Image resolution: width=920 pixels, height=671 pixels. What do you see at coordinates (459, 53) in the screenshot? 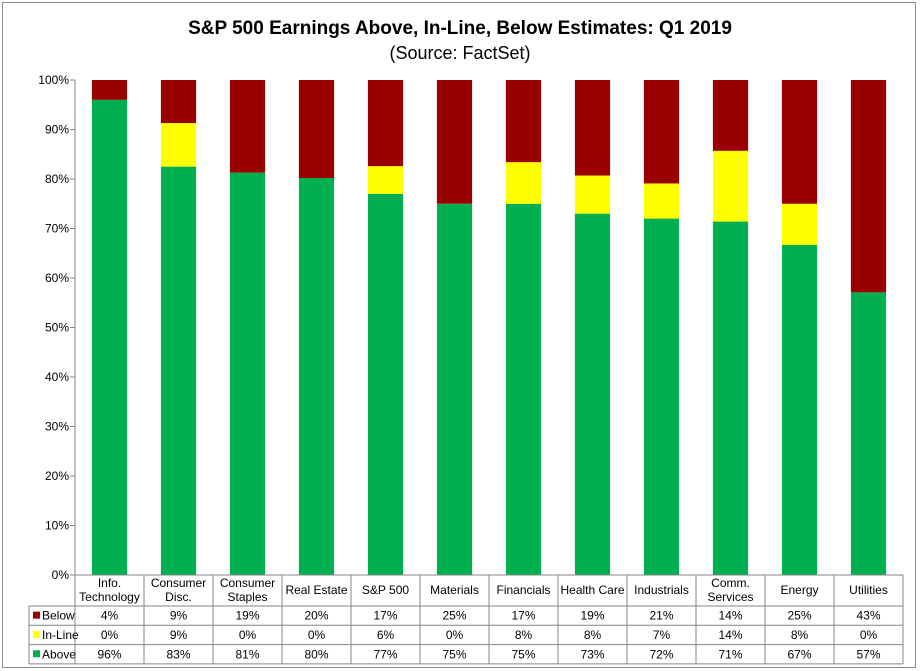
I see `chart-subtitle: (Source: FactSet)` at bounding box center [459, 53].